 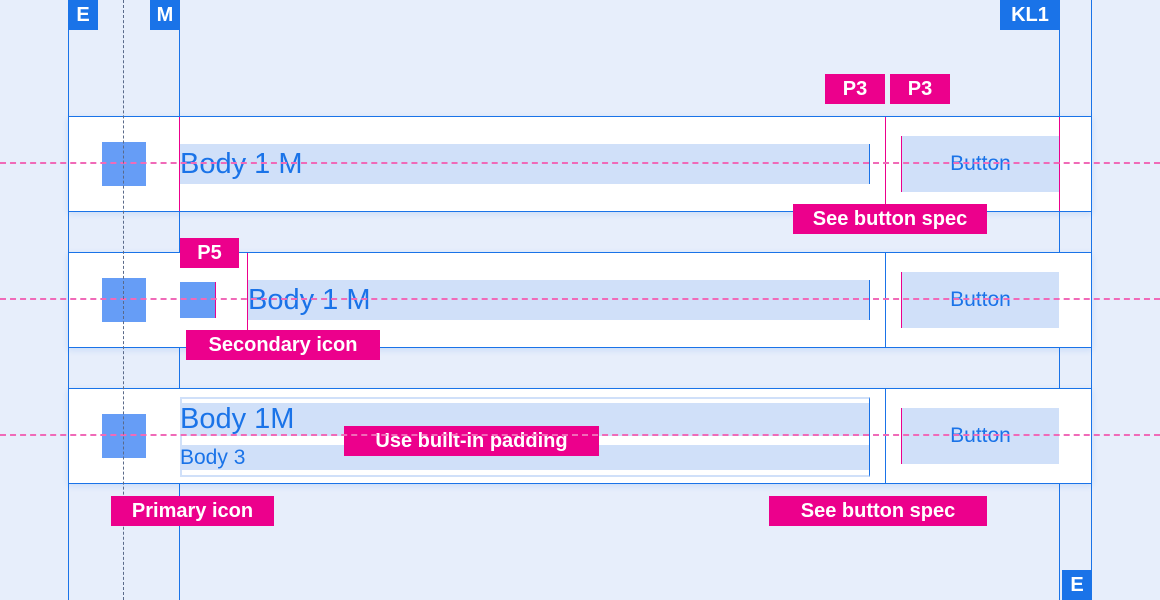 I want to click on primary-icon-label: Primary icon, so click(x=192, y=511).